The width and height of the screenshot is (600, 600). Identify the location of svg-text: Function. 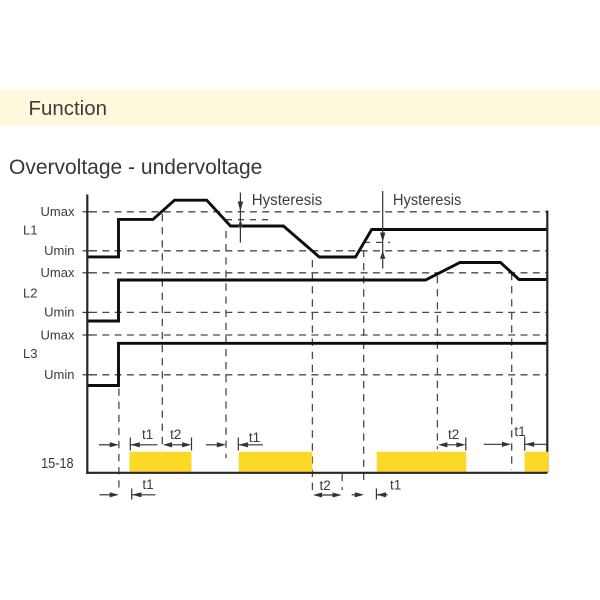
(68, 109).